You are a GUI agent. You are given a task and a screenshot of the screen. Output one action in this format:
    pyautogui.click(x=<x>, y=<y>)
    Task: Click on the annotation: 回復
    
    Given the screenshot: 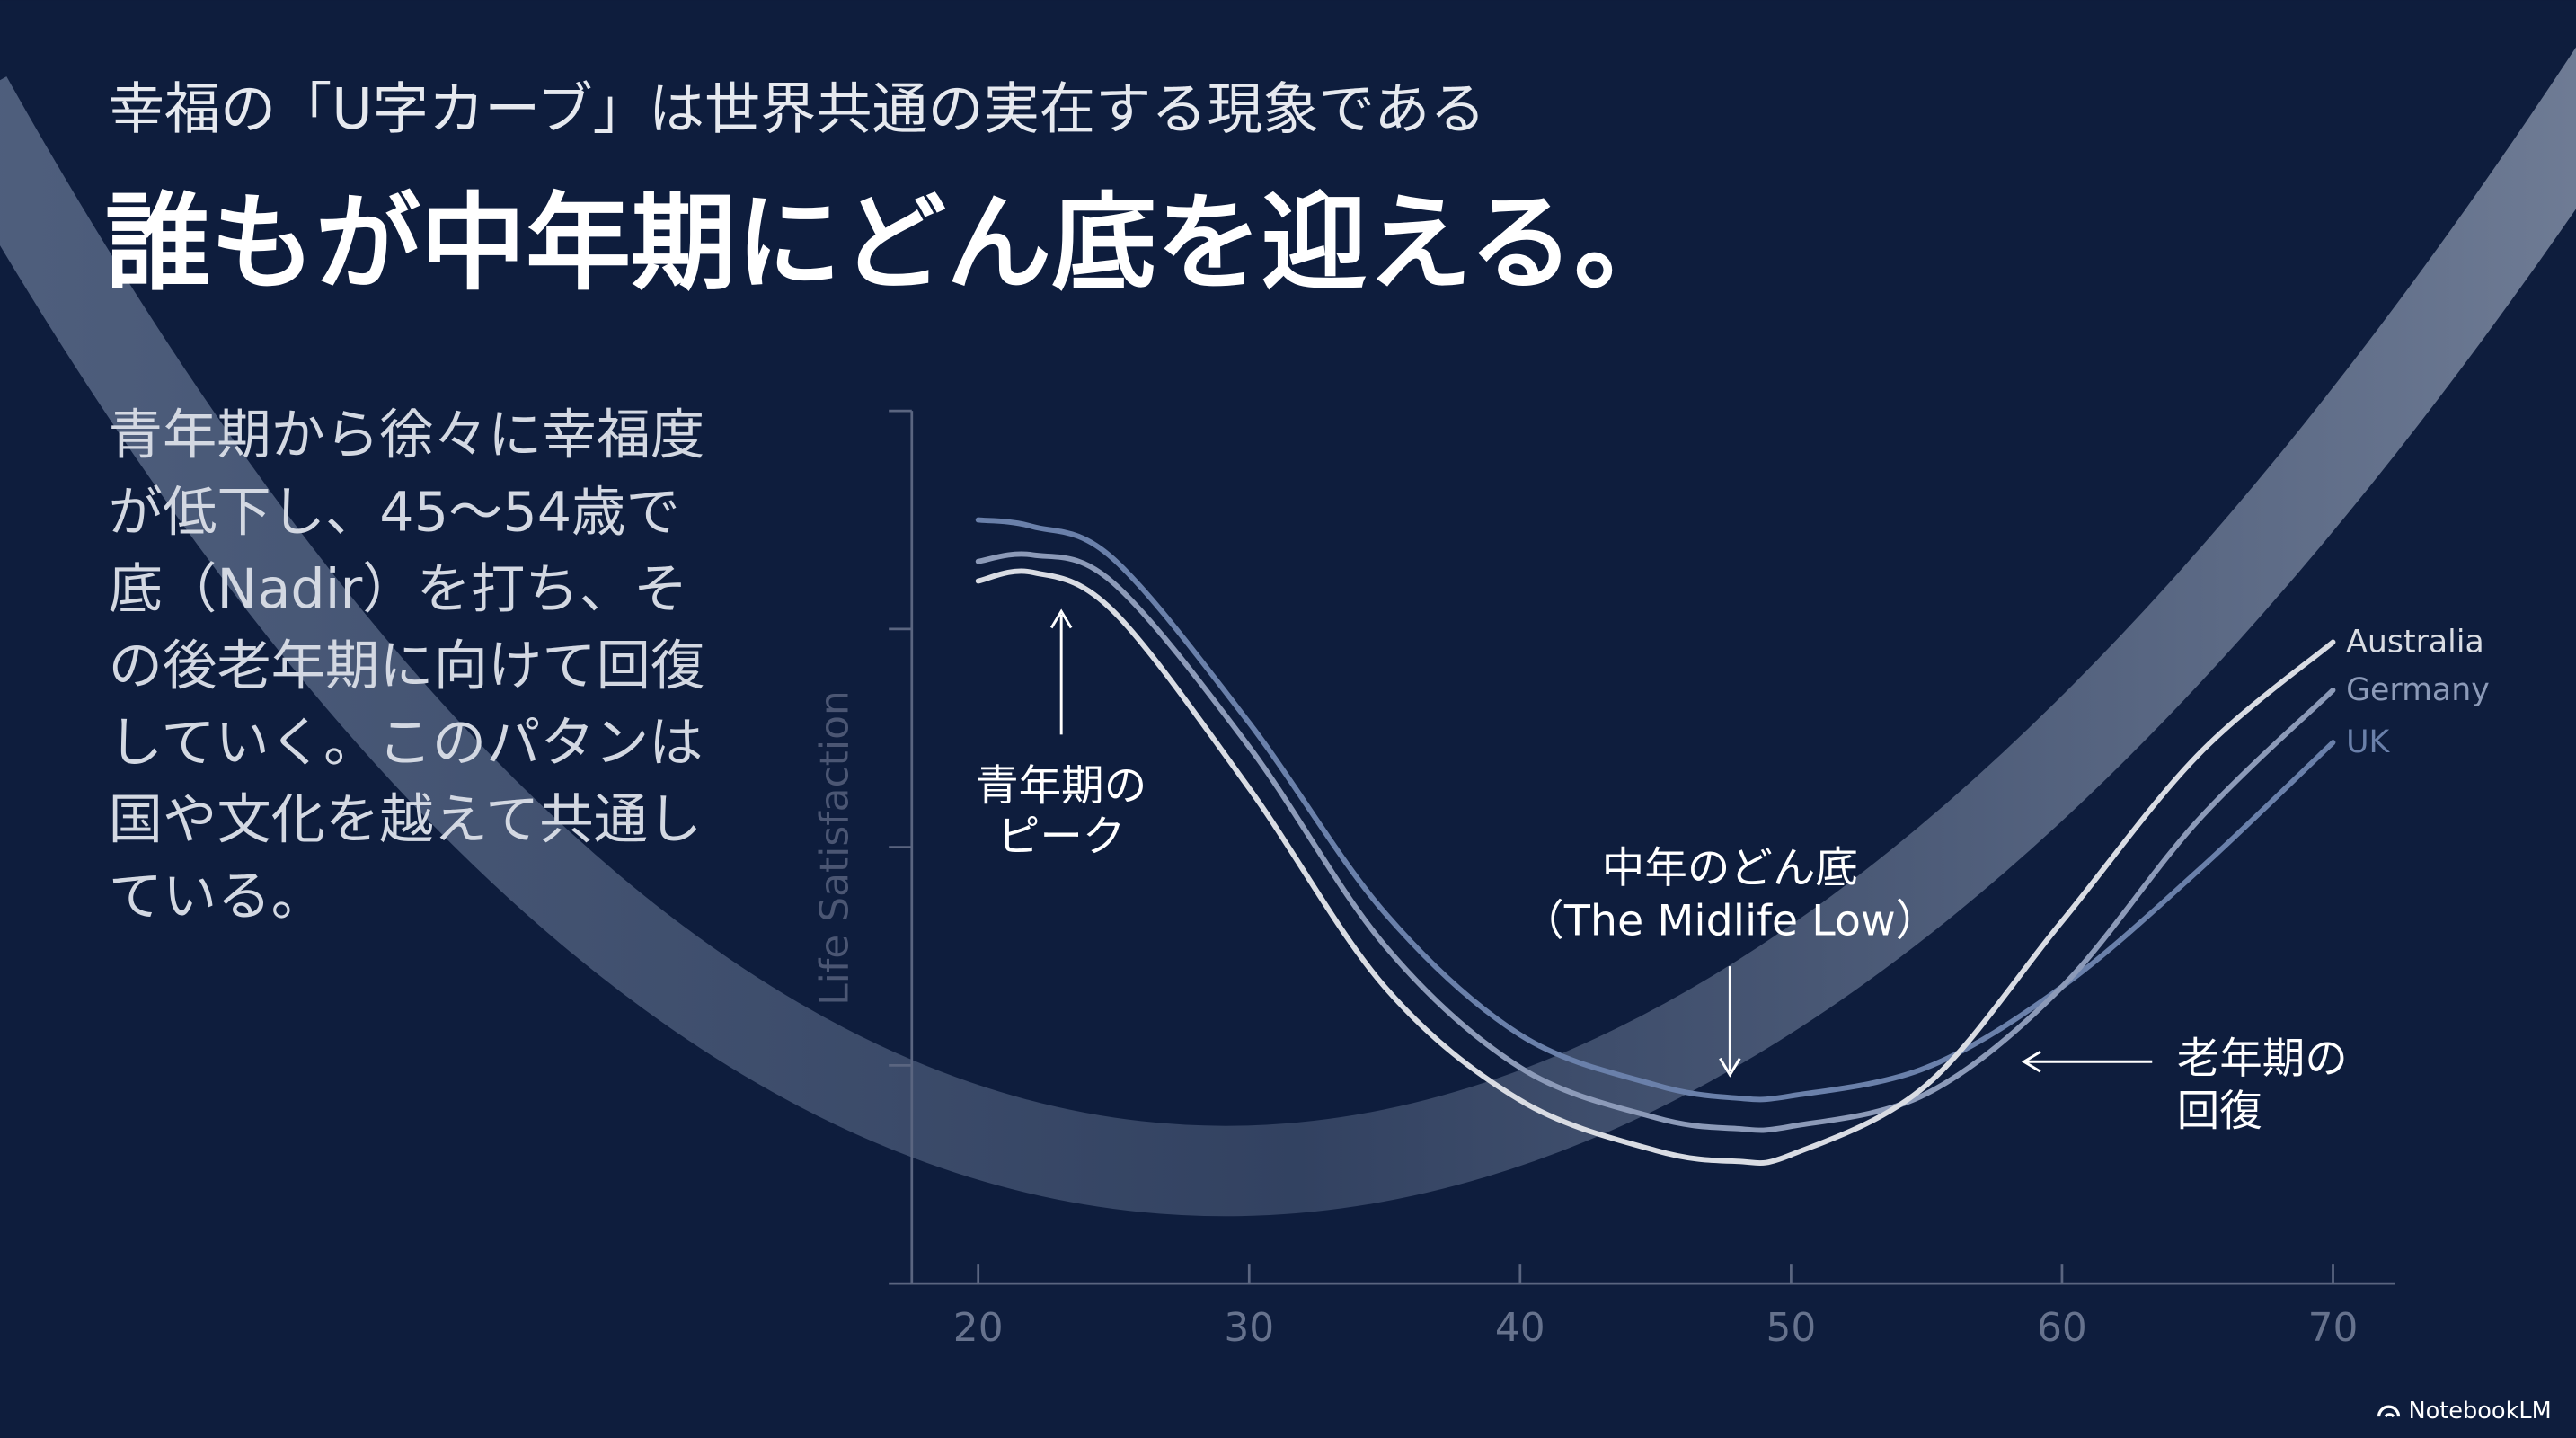 What is the action you would take?
    pyautogui.click(x=2219, y=1112)
    